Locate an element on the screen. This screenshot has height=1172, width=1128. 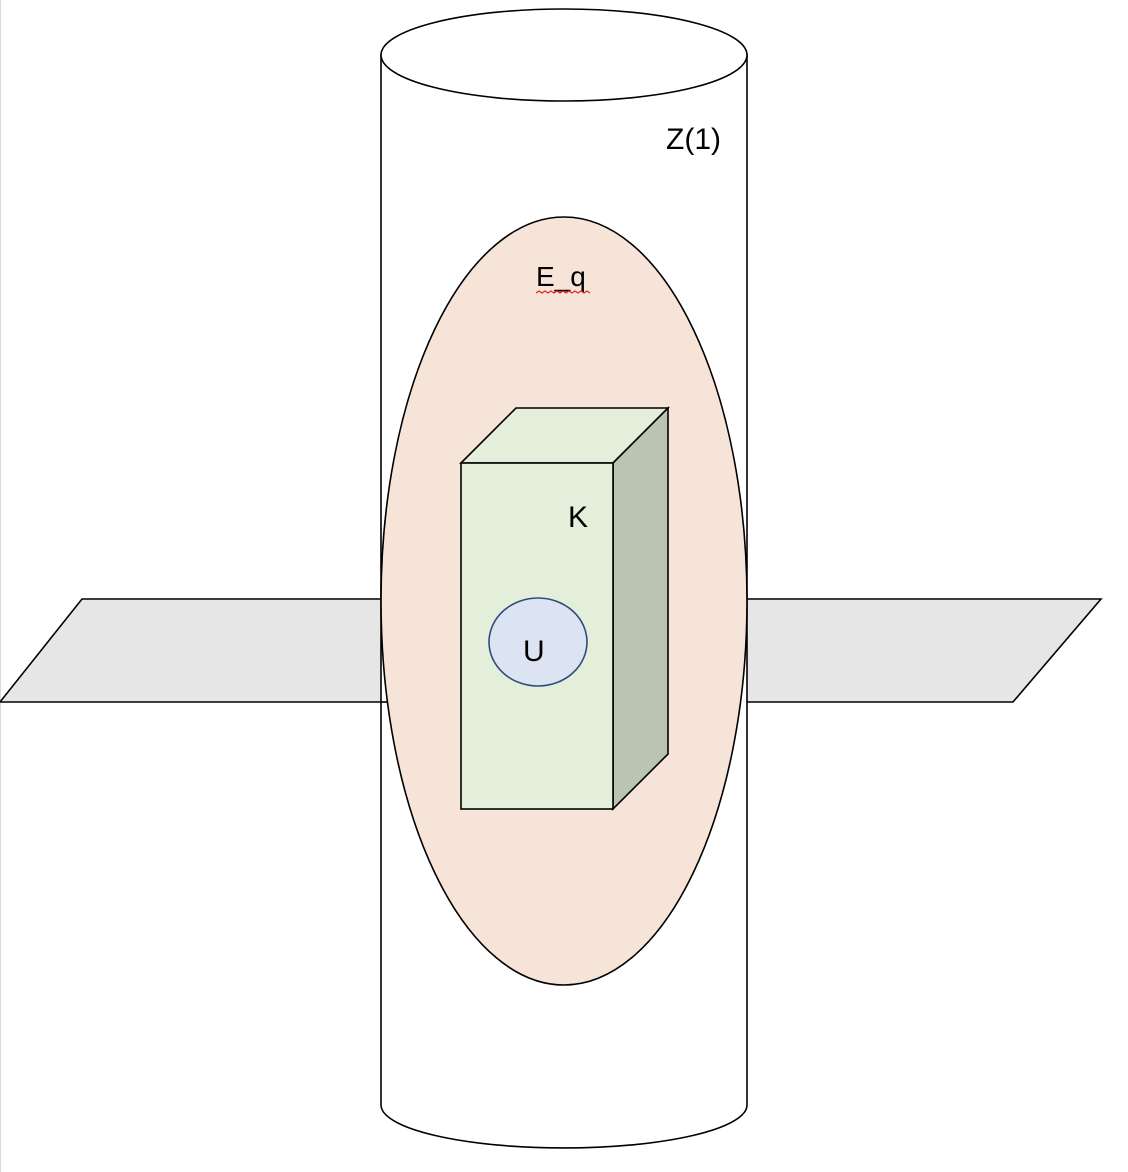
box-side-face is located at coordinates (640, 608).